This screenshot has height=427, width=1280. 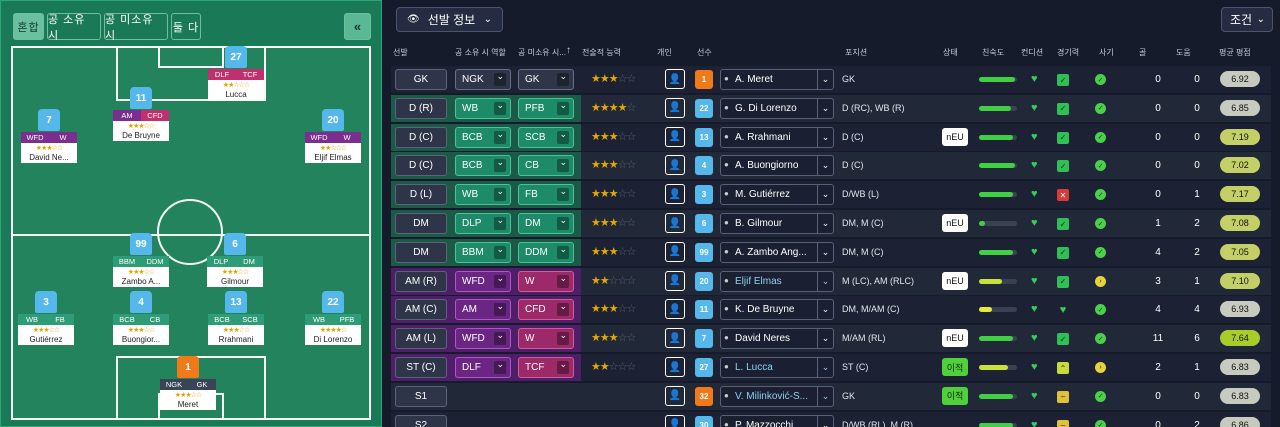 I want to click on position-slot-button: D (L), so click(x=421, y=195).